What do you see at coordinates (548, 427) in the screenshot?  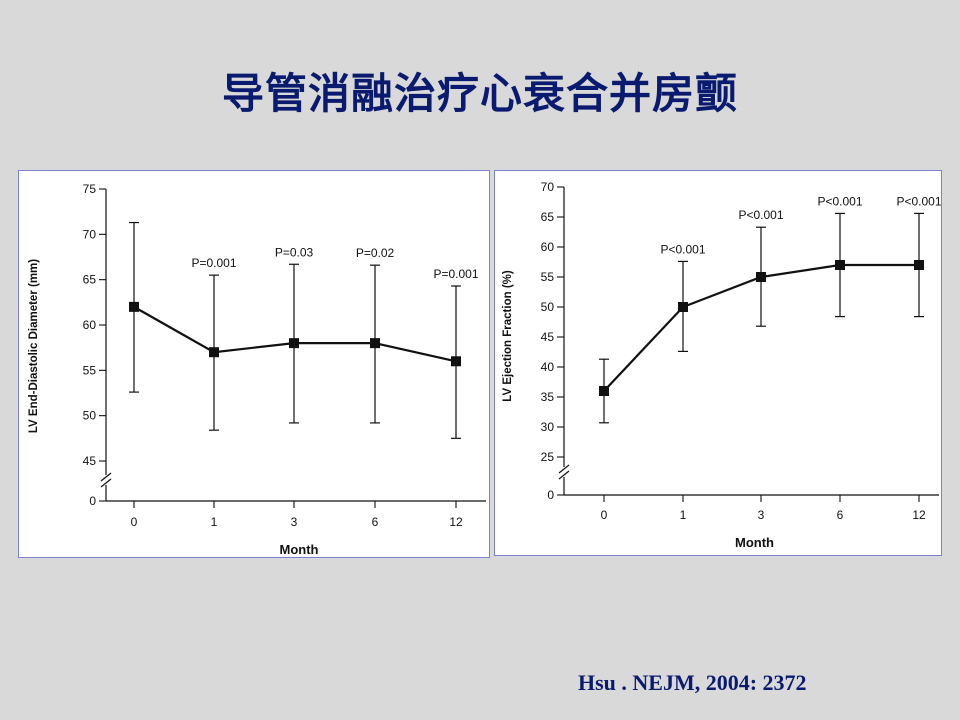 I see `y-tick-label: 30` at bounding box center [548, 427].